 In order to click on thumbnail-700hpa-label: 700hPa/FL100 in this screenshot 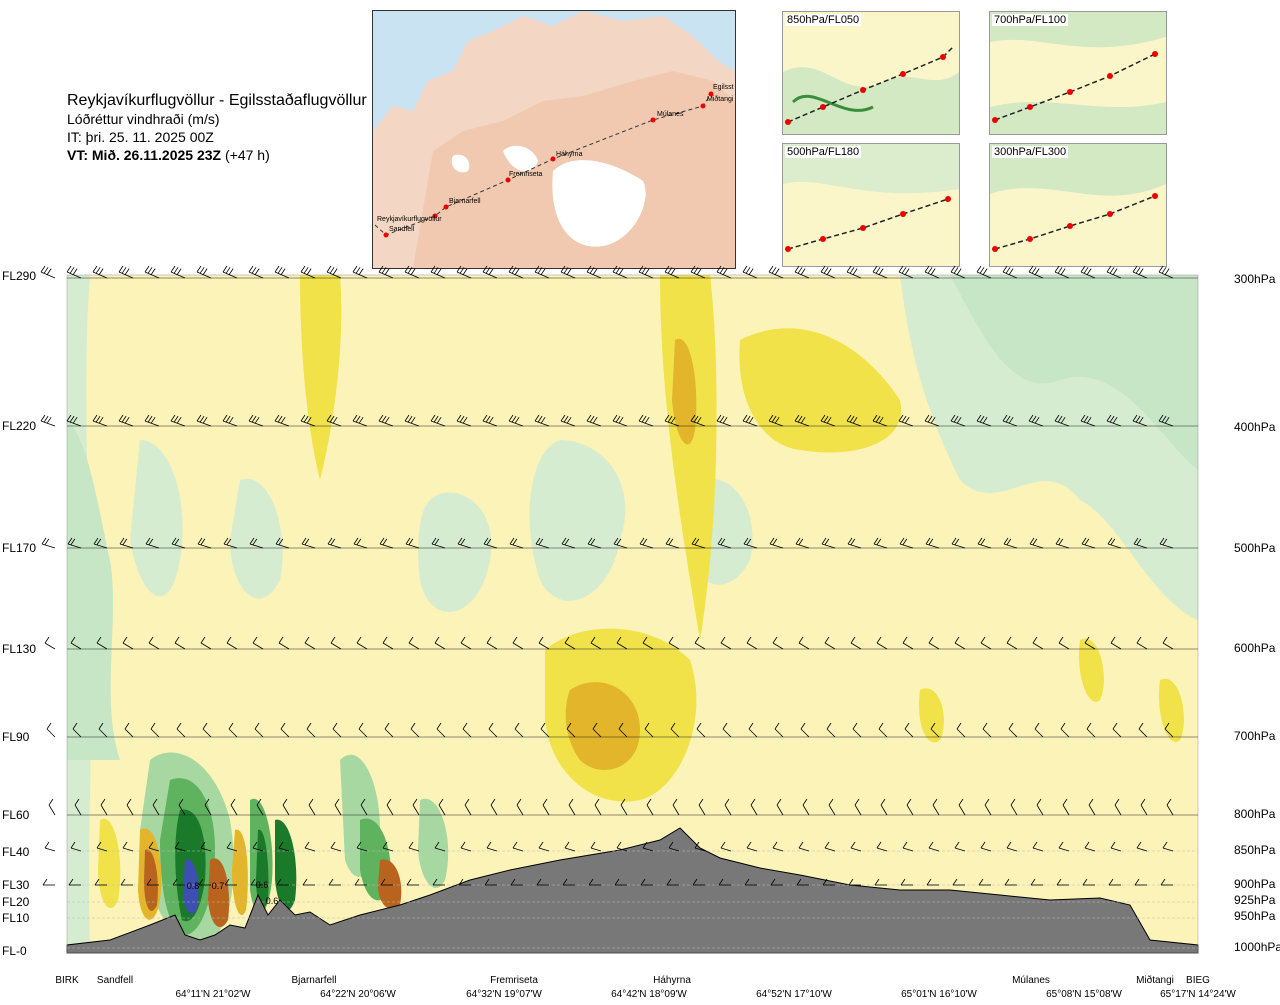, I will do `click(1030, 20)`.